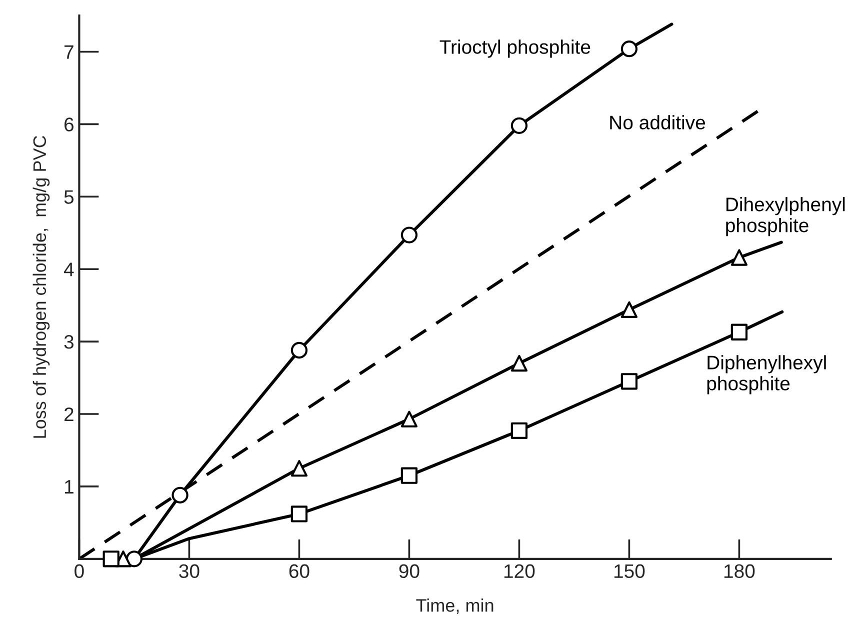 This screenshot has width=861, height=621. What do you see at coordinates (519, 571) in the screenshot?
I see `x-tick-label: 120` at bounding box center [519, 571].